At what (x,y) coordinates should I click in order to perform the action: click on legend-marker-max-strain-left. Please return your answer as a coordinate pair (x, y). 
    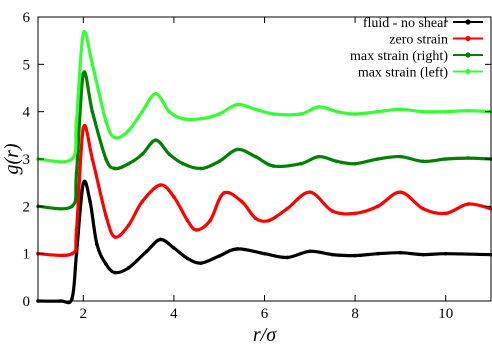
    Looking at the image, I should click on (468, 71).